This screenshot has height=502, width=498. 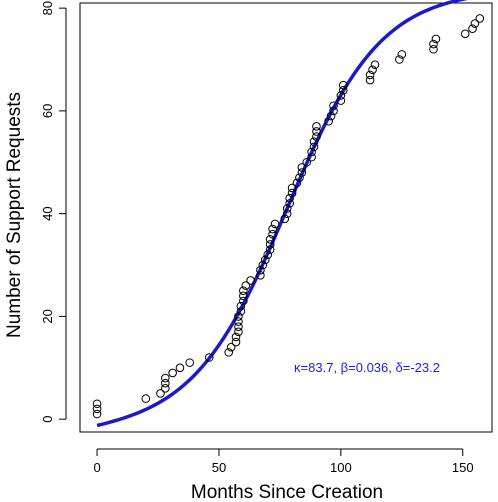 I want to click on y-axis-title: Number of Support Requests, so click(x=14, y=215).